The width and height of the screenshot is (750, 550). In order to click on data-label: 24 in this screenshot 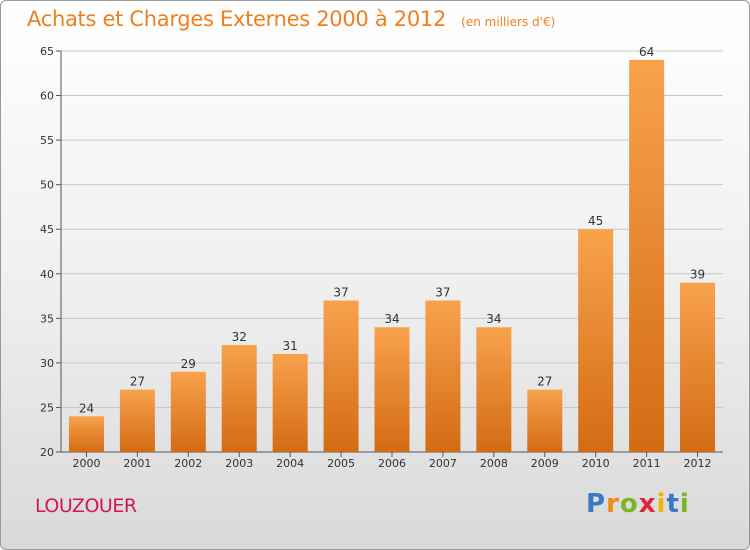, I will do `click(86, 408)`.